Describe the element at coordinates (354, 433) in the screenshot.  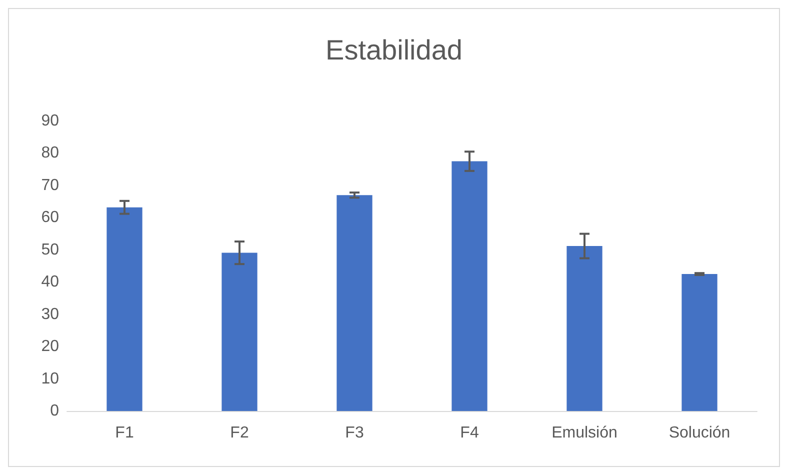
I see `x-tick-label: F3` at that location.